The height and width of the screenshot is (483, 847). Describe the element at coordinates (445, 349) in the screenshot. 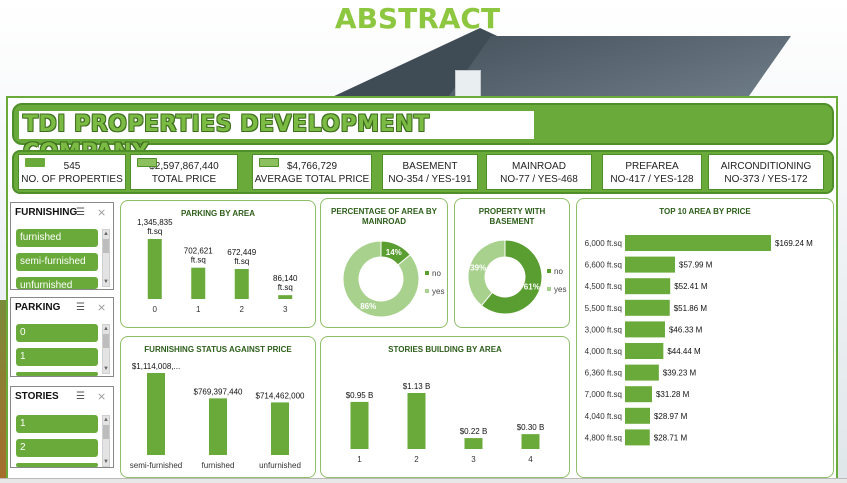

I see `chart-title: STORIES BUILDING BY AREA` at that location.